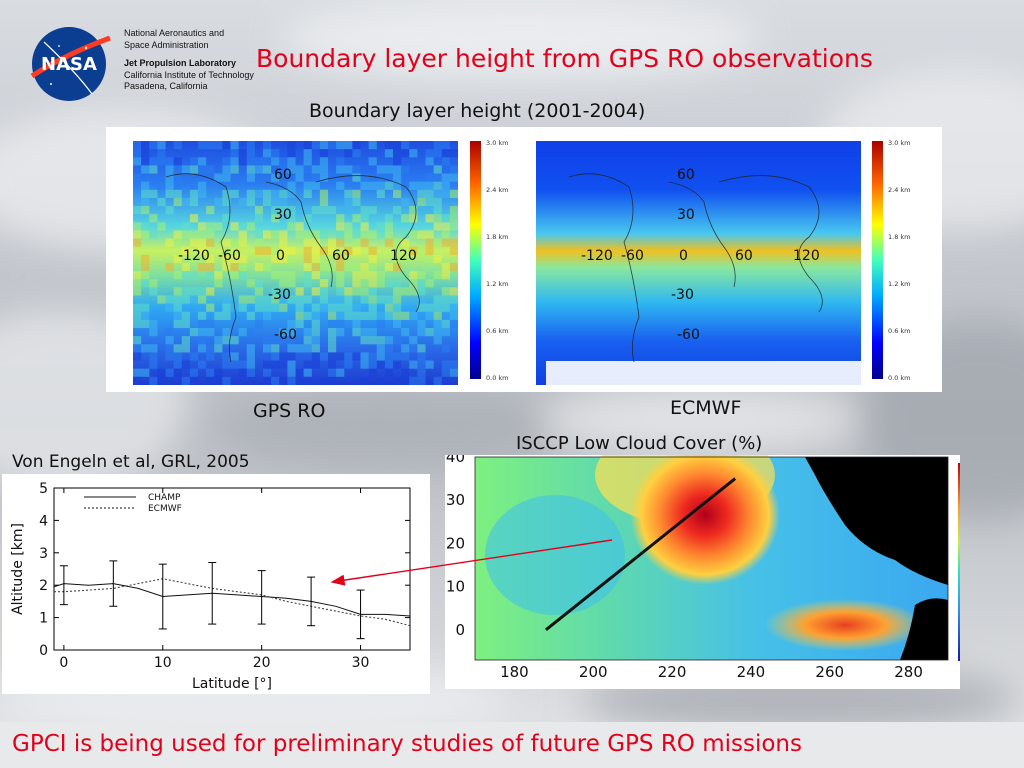 The image size is (1024, 768). I want to click on y-tick-label: 4, so click(43, 521).